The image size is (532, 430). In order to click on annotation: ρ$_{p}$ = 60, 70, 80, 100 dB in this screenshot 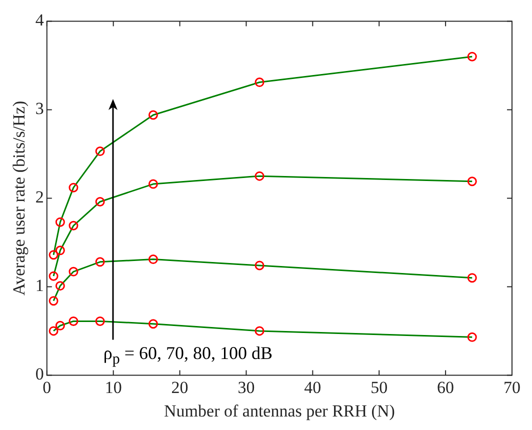, I will do `click(187, 356)`.